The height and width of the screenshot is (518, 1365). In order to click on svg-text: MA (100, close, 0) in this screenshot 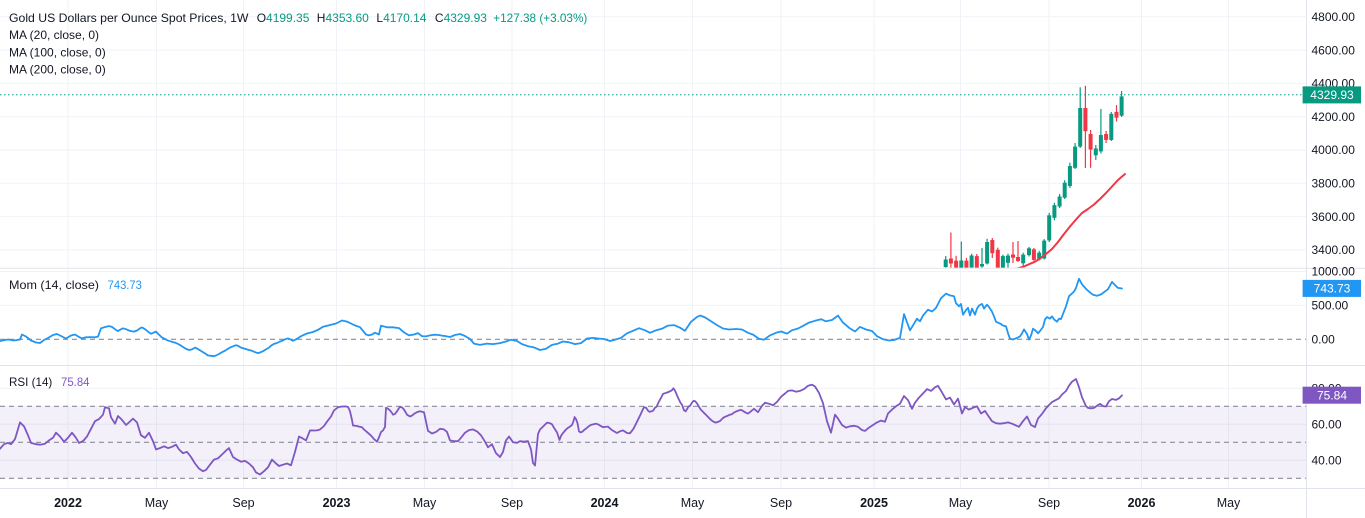, I will do `click(57, 53)`.